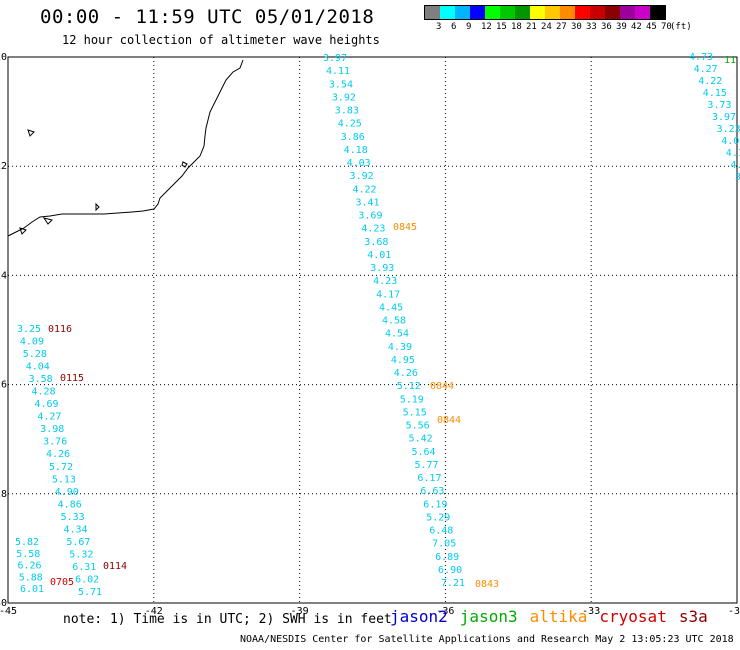  Describe the element at coordinates (735, 165) in the screenshot. I see `swh-value: 4.3` at that location.